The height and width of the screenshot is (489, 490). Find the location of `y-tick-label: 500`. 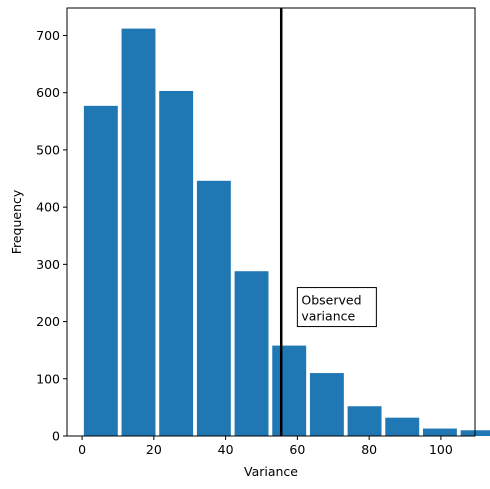

y-tick-label: 500 is located at coordinates (48, 149).